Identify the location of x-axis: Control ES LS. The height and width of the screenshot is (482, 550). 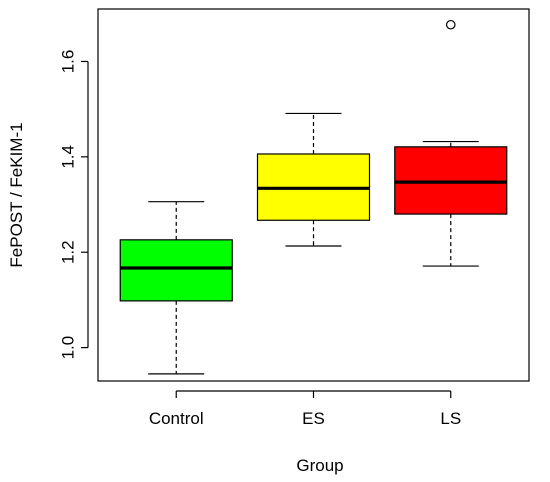
(305, 409).